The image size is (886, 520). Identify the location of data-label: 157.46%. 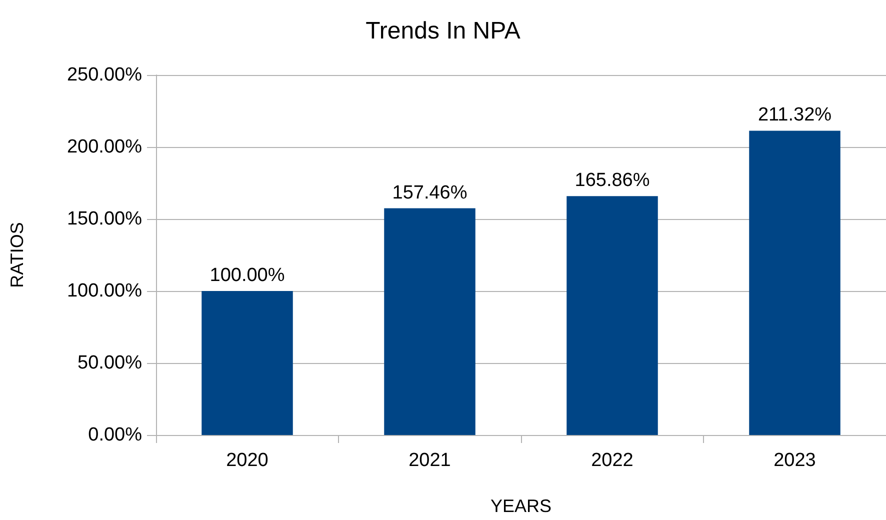
(430, 193).